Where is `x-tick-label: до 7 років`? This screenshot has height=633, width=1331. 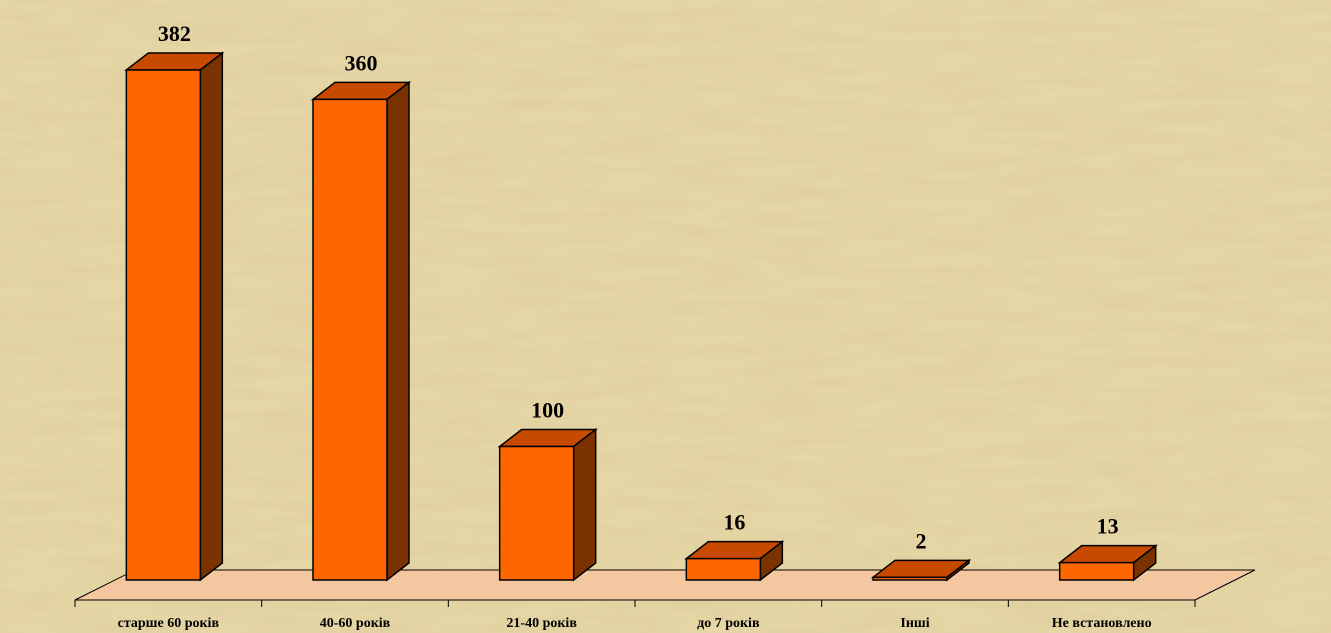
x-tick-label: до 7 років is located at coordinates (728, 623).